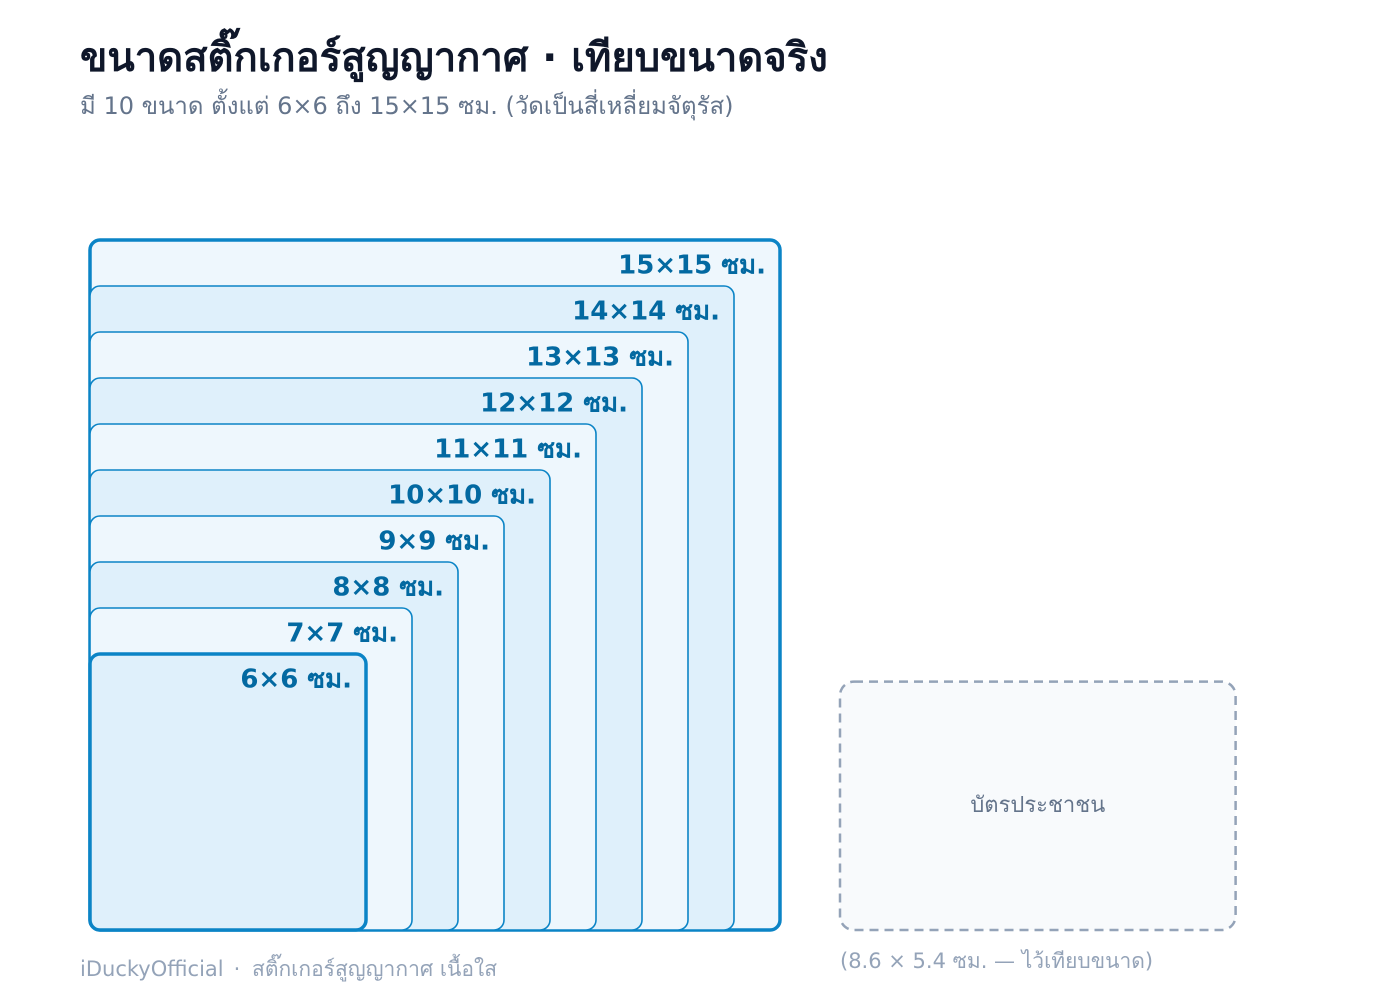  What do you see at coordinates (374, 967) in the screenshot?
I see `footer-product: สติ๊กเกอร์สูญญากาศ เนื้อใส` at bounding box center [374, 967].